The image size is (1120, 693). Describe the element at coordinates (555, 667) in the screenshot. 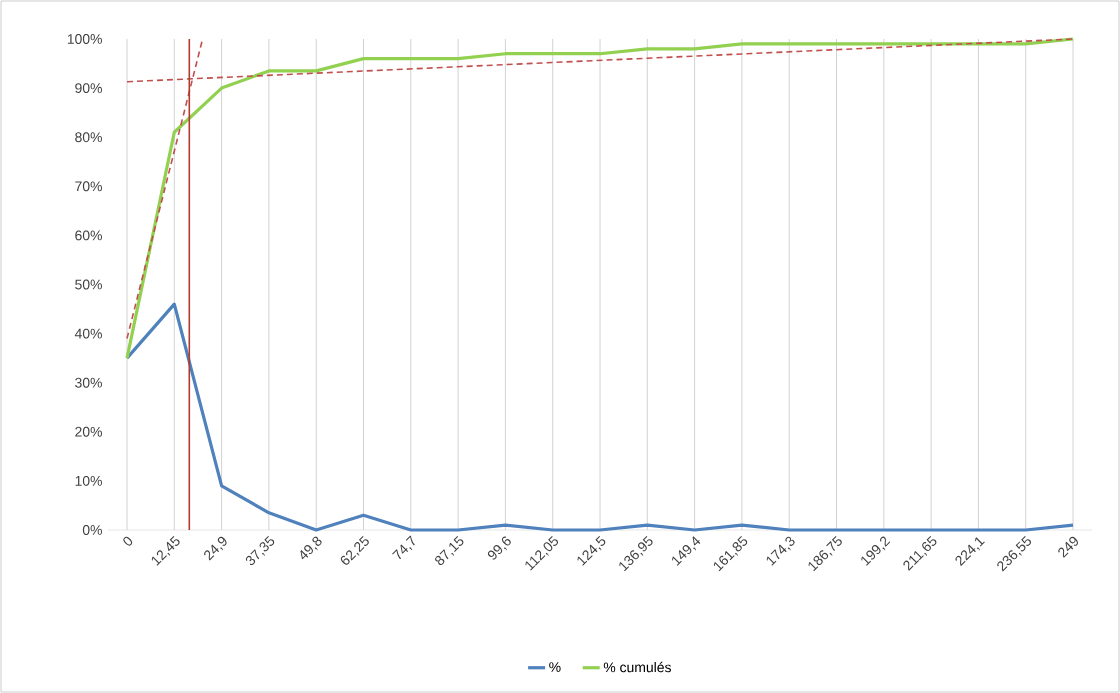

I see `legend-label: %` at that location.